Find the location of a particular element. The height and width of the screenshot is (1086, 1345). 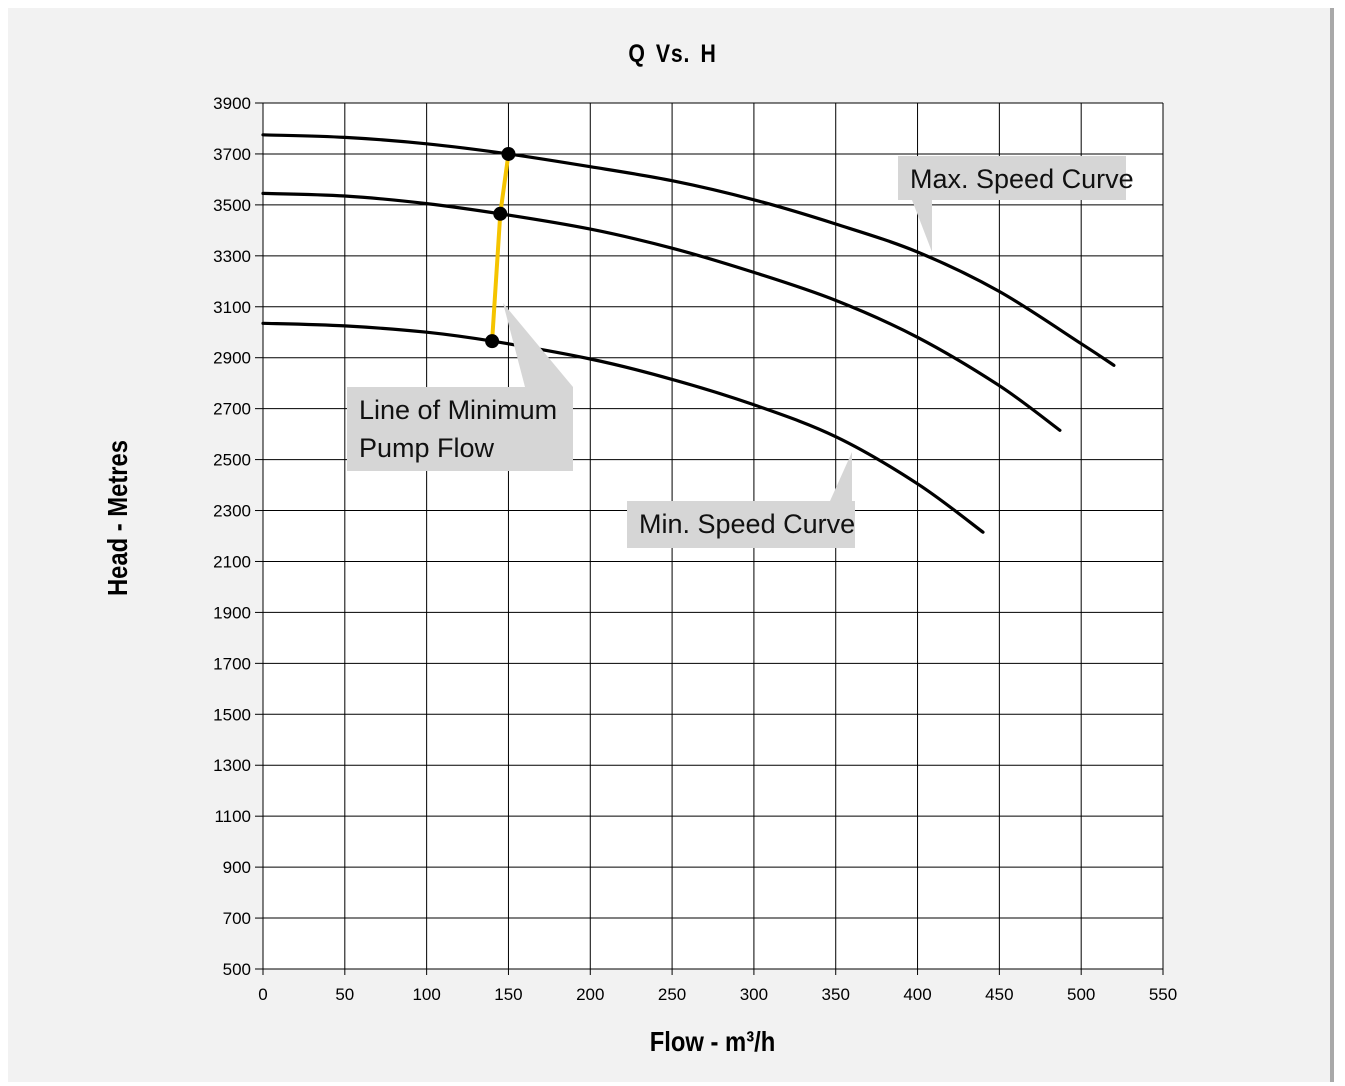

callout-label: Max. Speed Curve is located at coordinates (1022, 179).